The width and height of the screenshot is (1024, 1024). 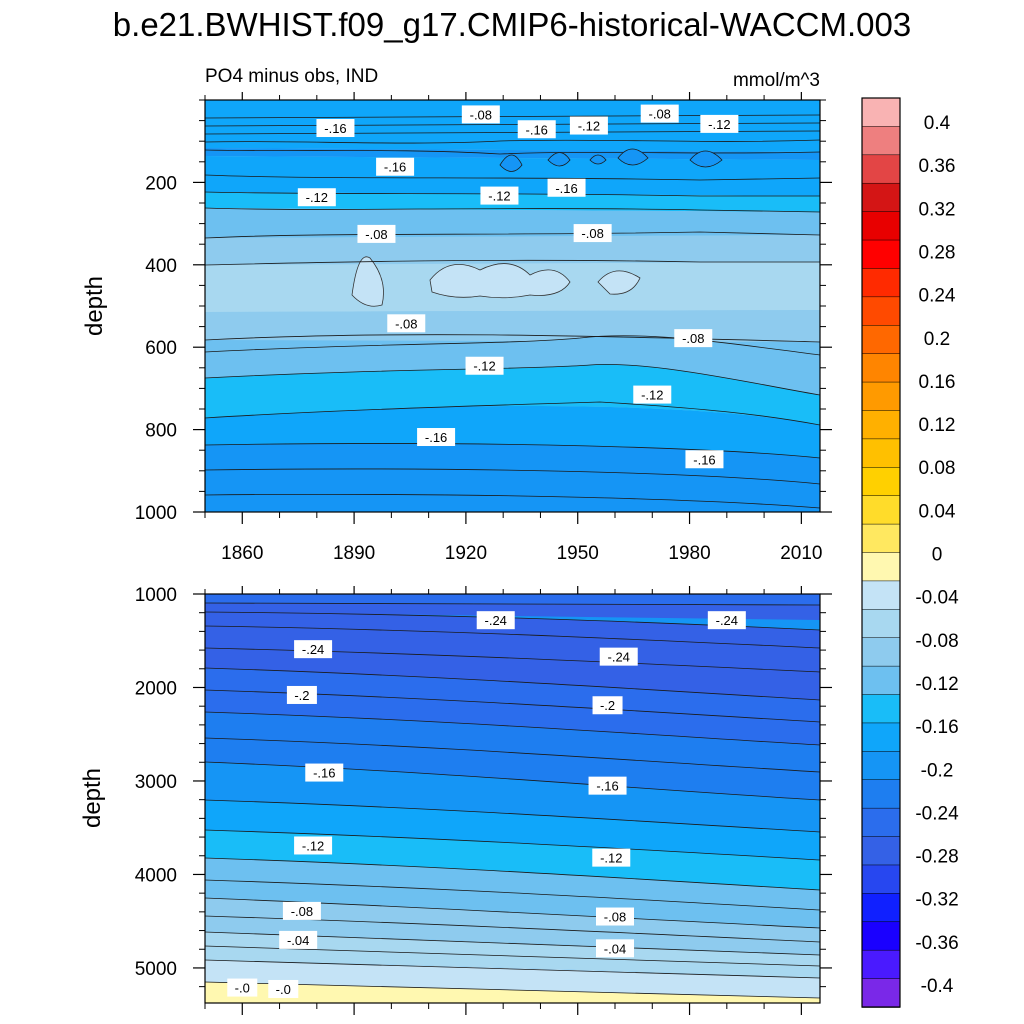 What do you see at coordinates (578, 553) in the screenshot?
I see `x-tick-label: 1950` at bounding box center [578, 553].